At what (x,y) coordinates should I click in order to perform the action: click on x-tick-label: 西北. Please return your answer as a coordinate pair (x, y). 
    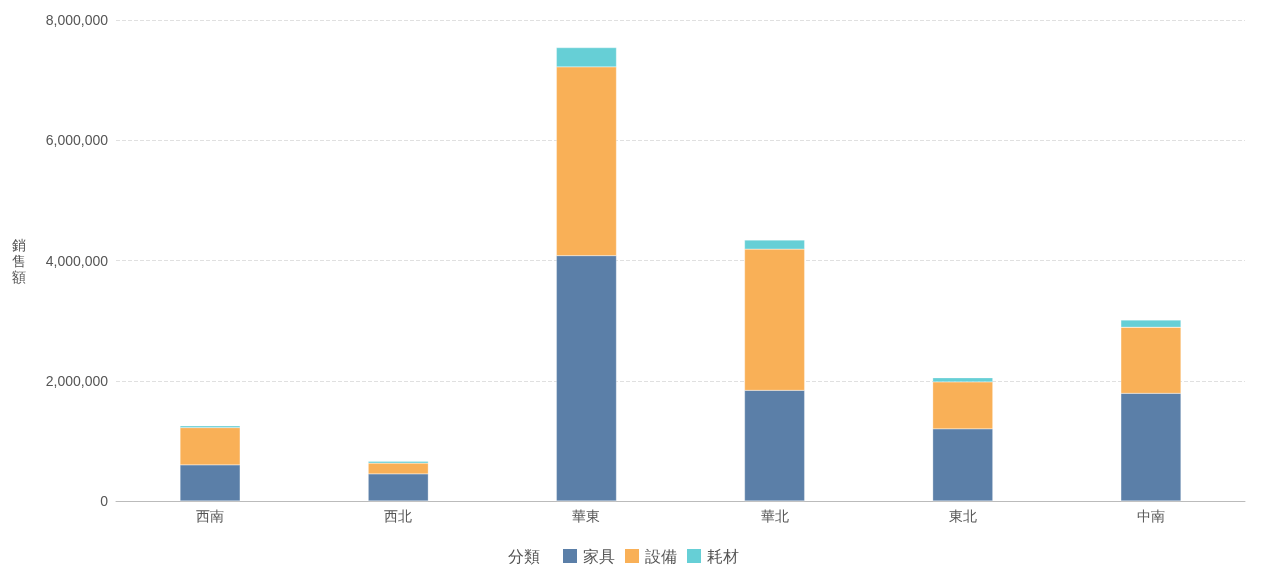
    Looking at the image, I should click on (398, 516).